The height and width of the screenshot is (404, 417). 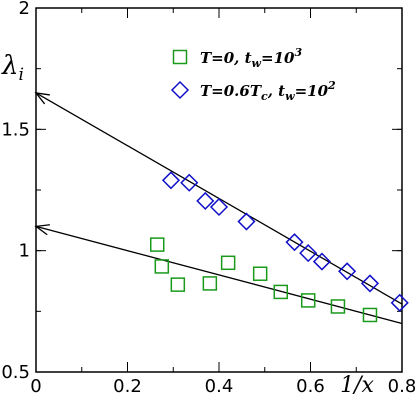 I want to click on legend-label-series-1: T=0, tw=103, so click(x=251, y=58).